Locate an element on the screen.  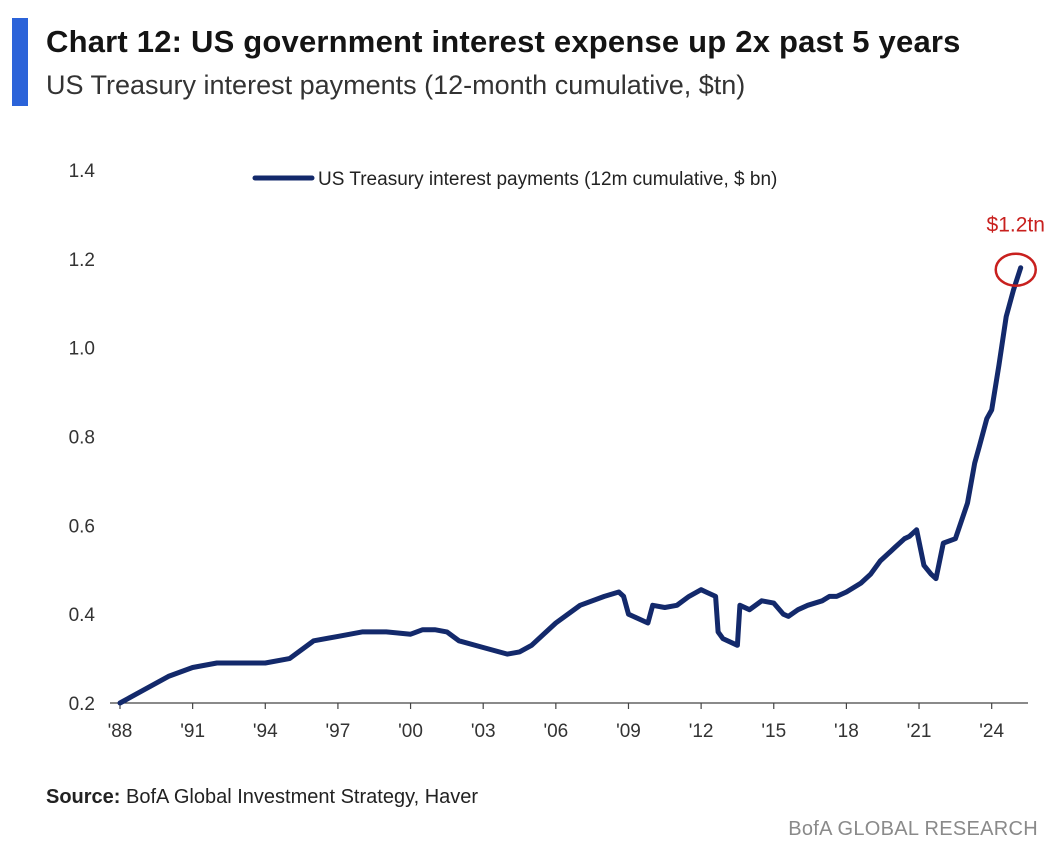
x-tick-label: '21 is located at coordinates (919, 731).